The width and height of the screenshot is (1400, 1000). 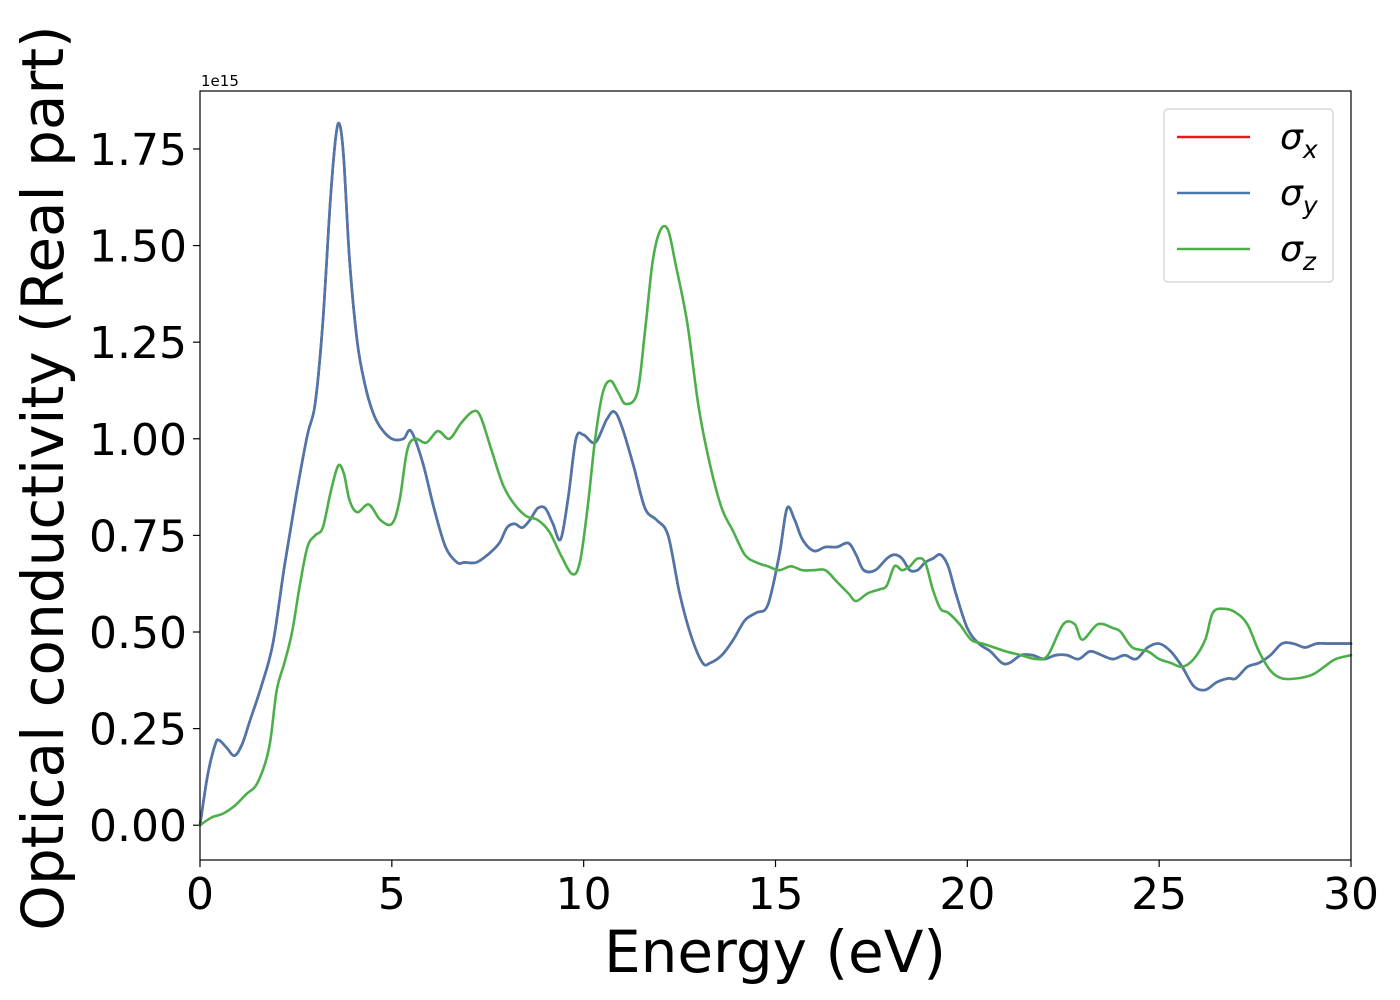 I want to click on y-axis-label: Optical conductivity (Real part), so click(x=43, y=477).